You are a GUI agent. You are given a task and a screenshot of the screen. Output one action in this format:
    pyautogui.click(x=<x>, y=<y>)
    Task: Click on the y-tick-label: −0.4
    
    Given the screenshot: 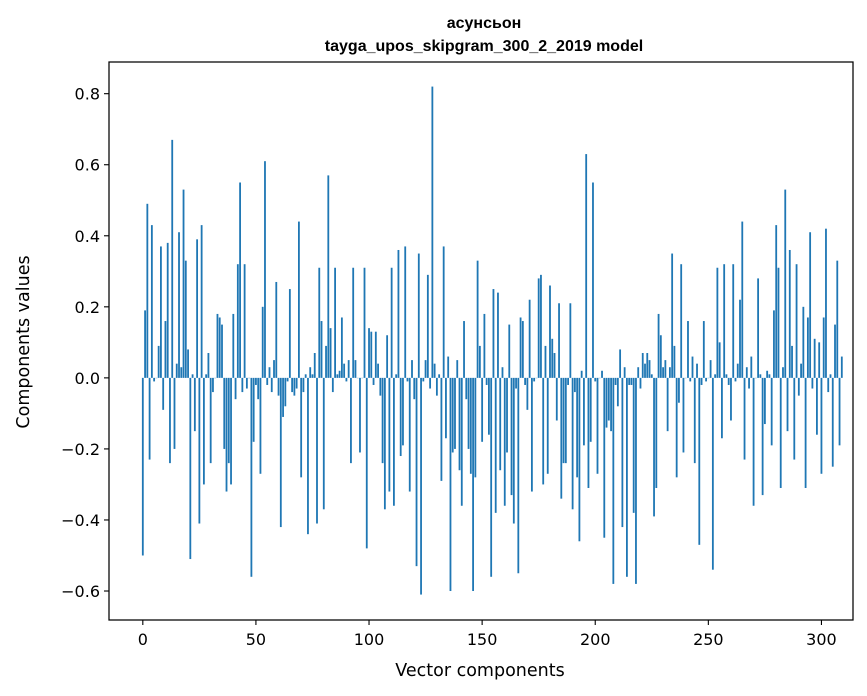 What is the action you would take?
    pyautogui.click(x=80, y=520)
    